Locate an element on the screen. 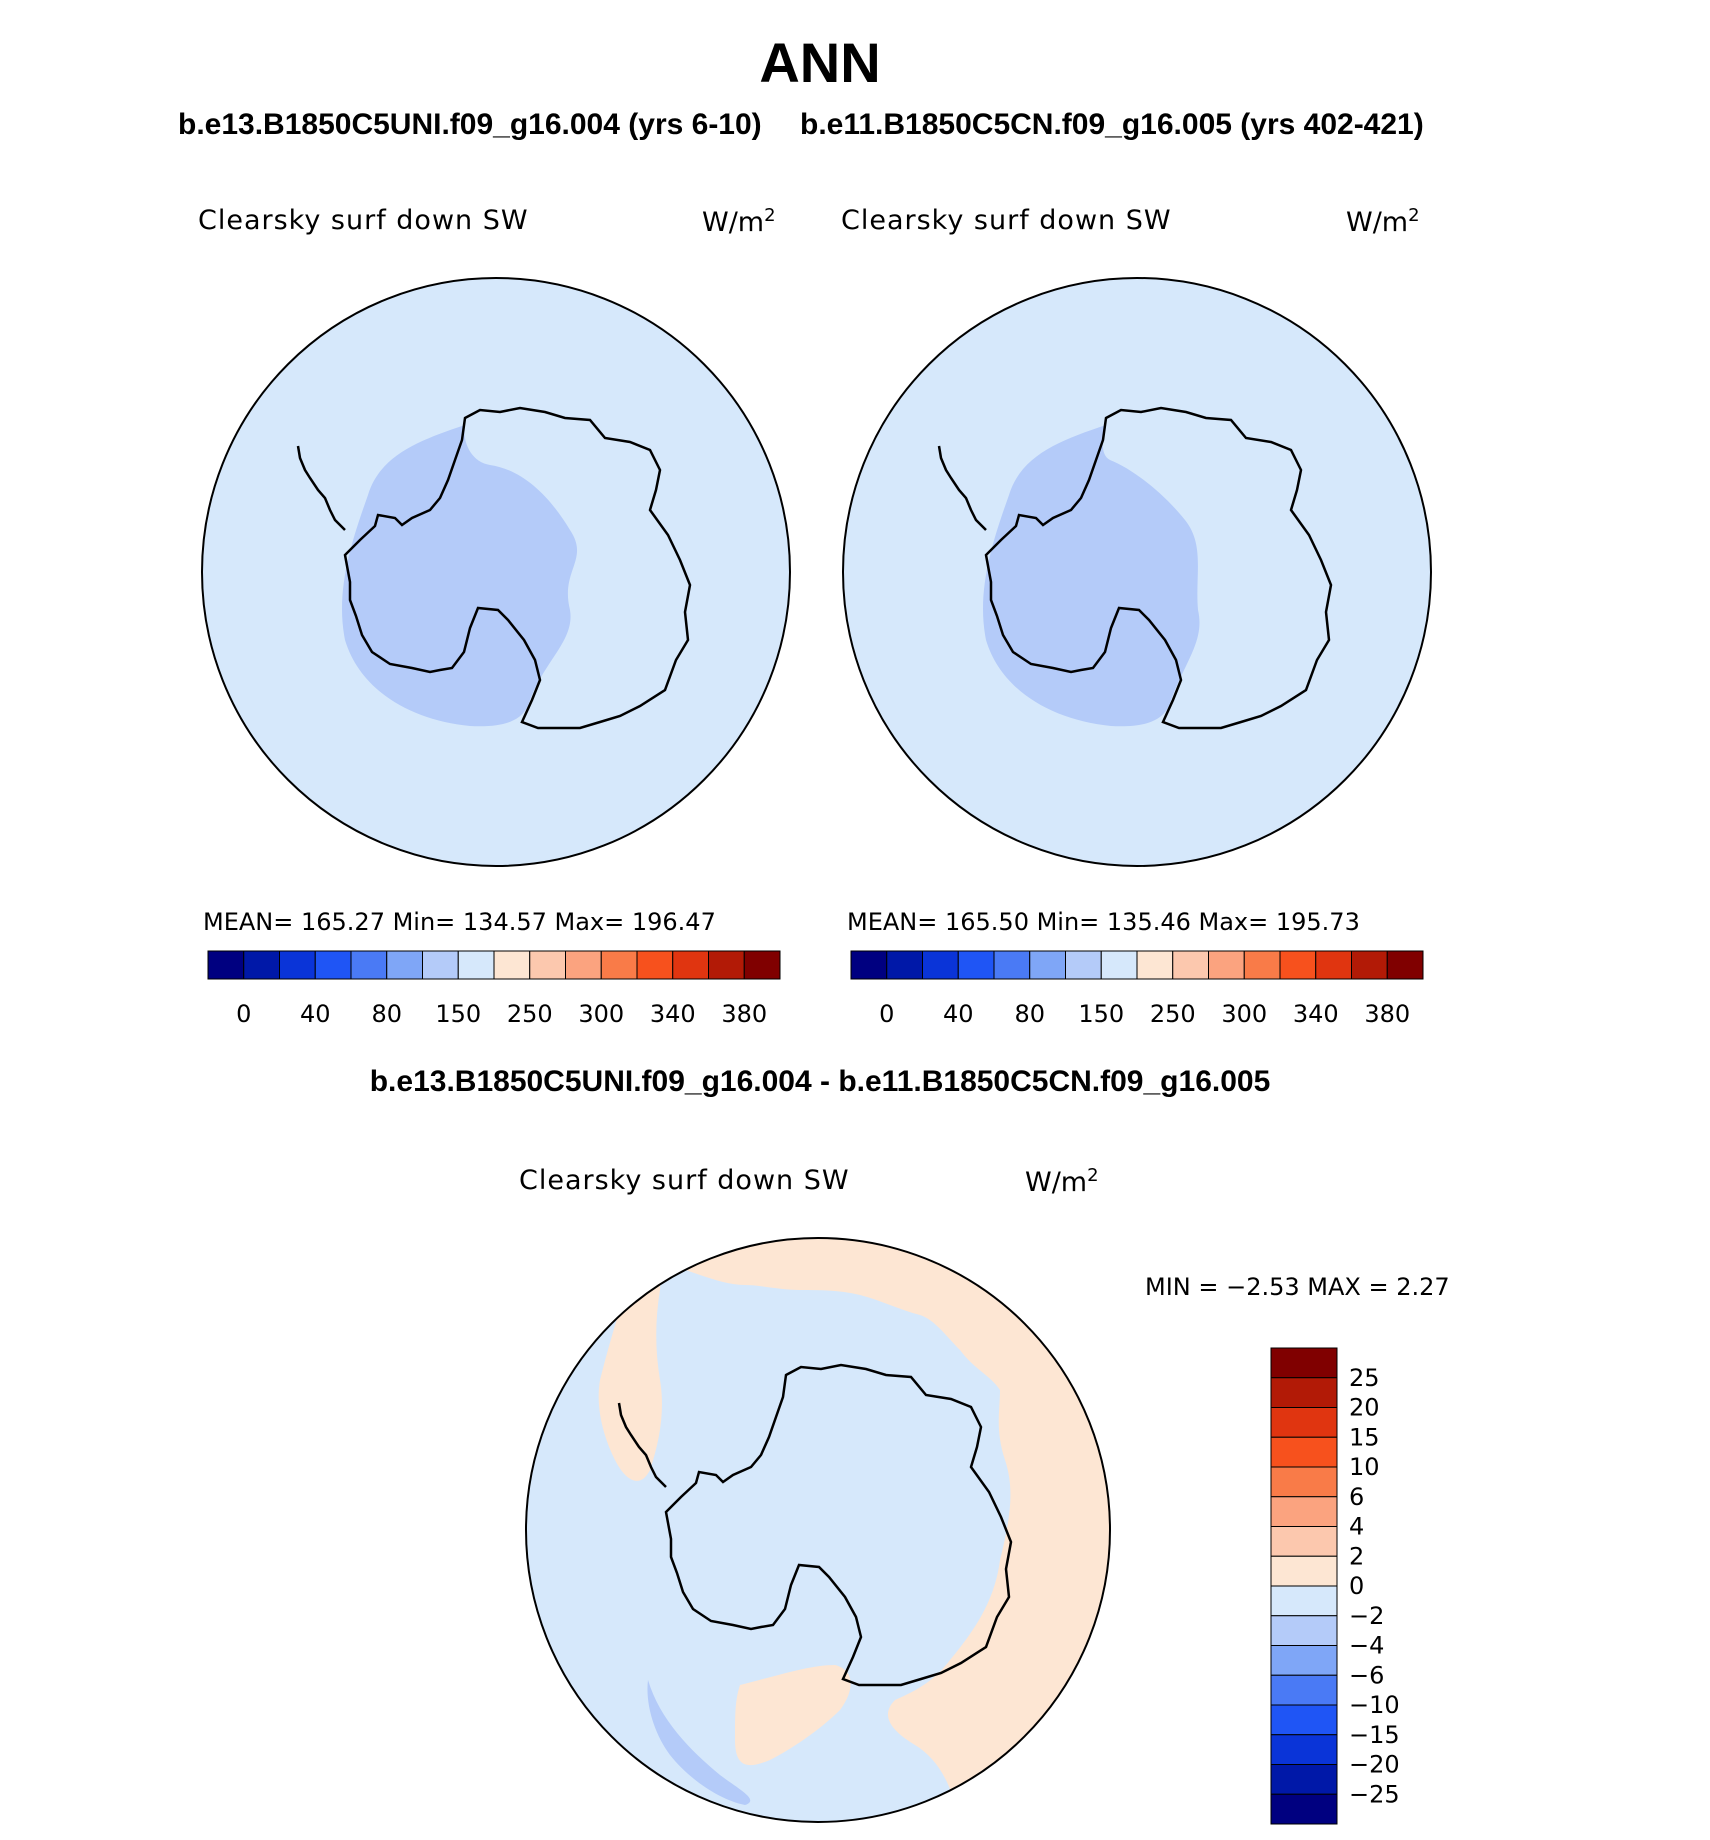 This screenshot has height=1840, width=1710. panel3-colorbar-tick-label: −25 is located at coordinates (1374, 1794).